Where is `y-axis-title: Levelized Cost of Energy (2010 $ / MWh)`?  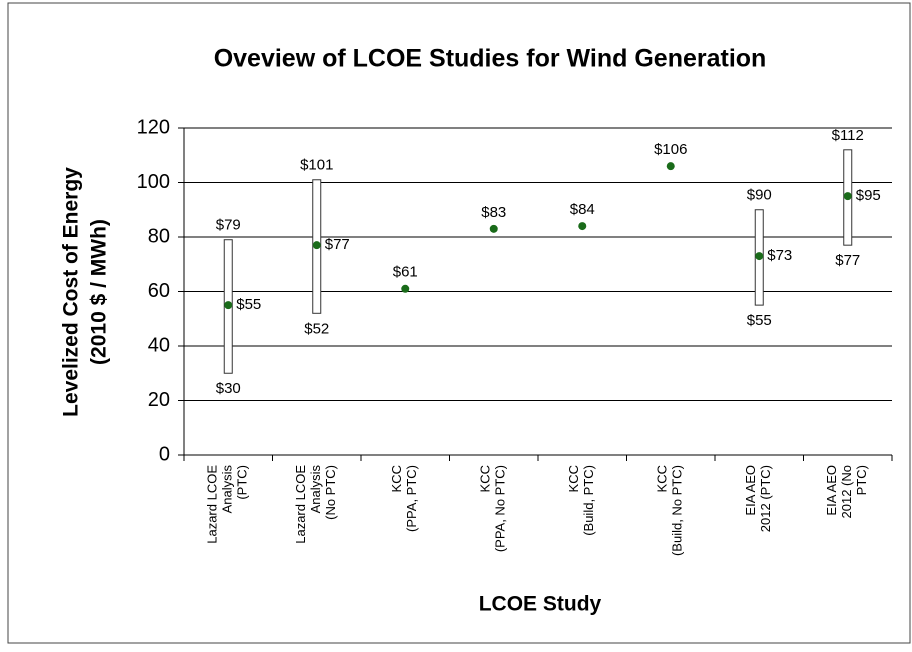
y-axis-title: Levelized Cost of Energy (2010 $ / MWh) is located at coordinates (85, 292).